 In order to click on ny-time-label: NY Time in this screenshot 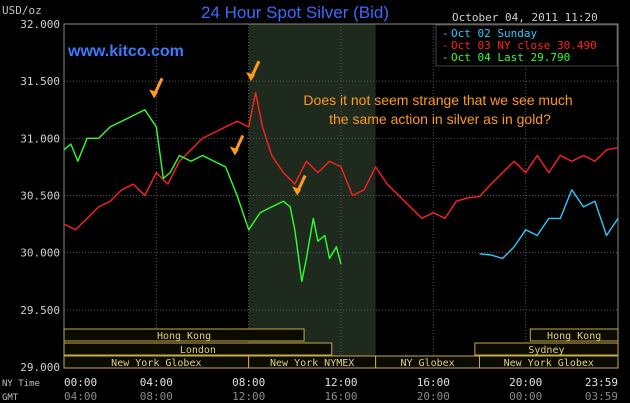, I will do `click(21, 384)`.